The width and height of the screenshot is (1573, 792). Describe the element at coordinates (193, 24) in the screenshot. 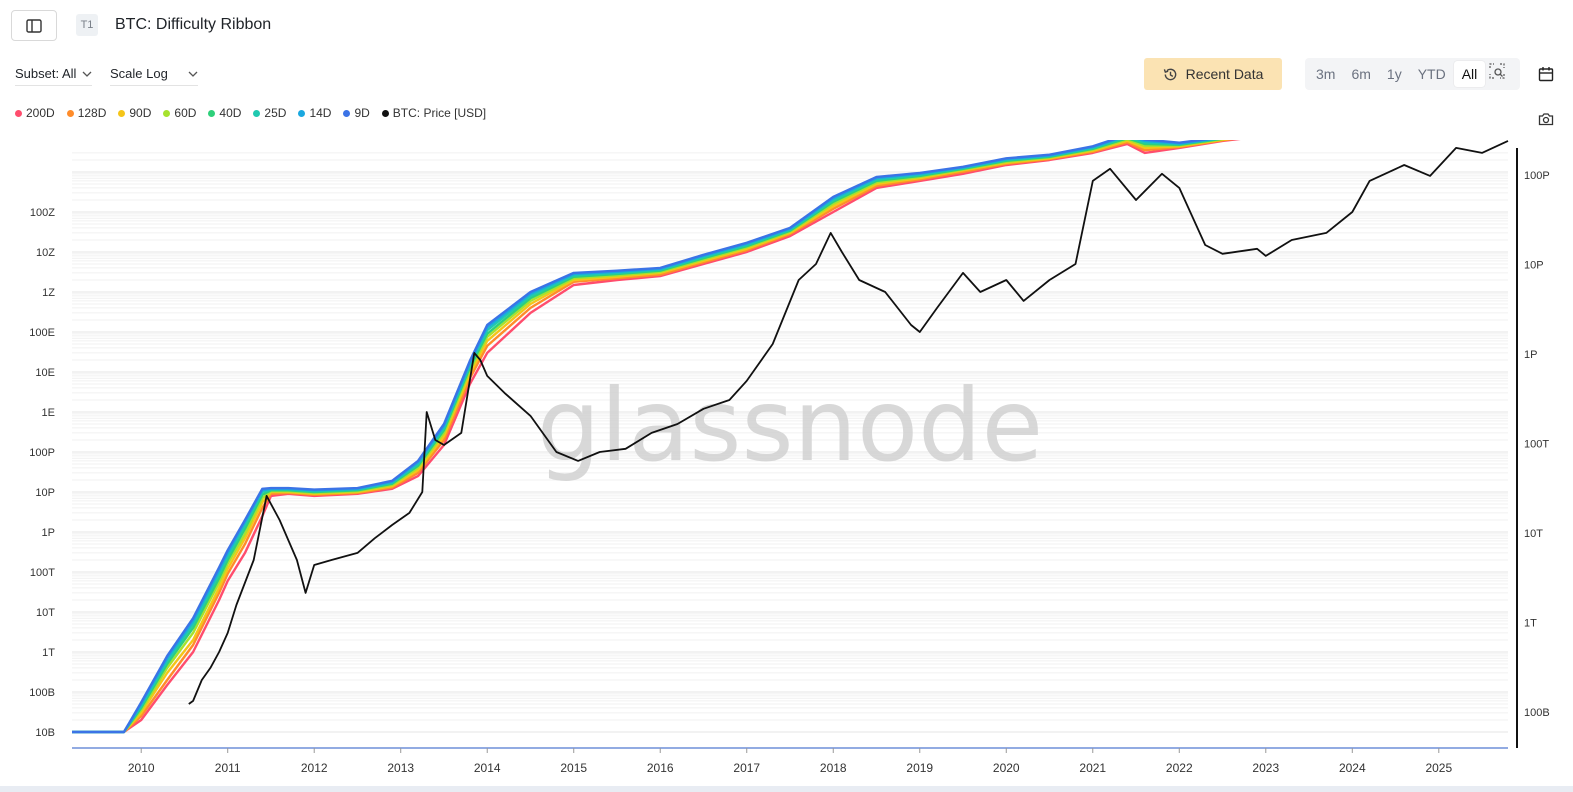

I see `page-title: BTC: Difficulty Ribbon` at that location.